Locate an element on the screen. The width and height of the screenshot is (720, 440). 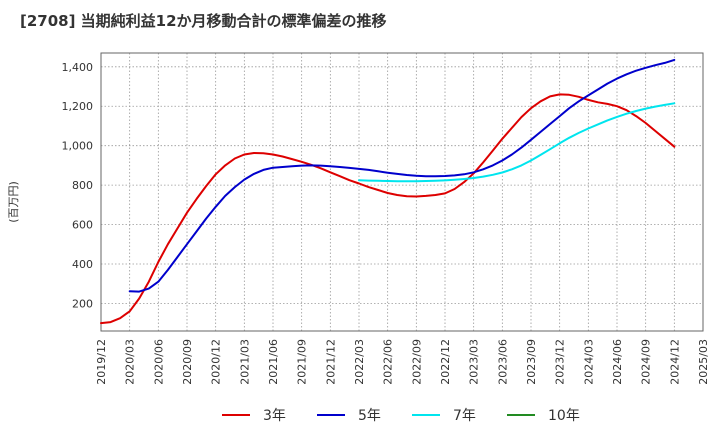
legend-item: 3年 is located at coordinates (254, 416).